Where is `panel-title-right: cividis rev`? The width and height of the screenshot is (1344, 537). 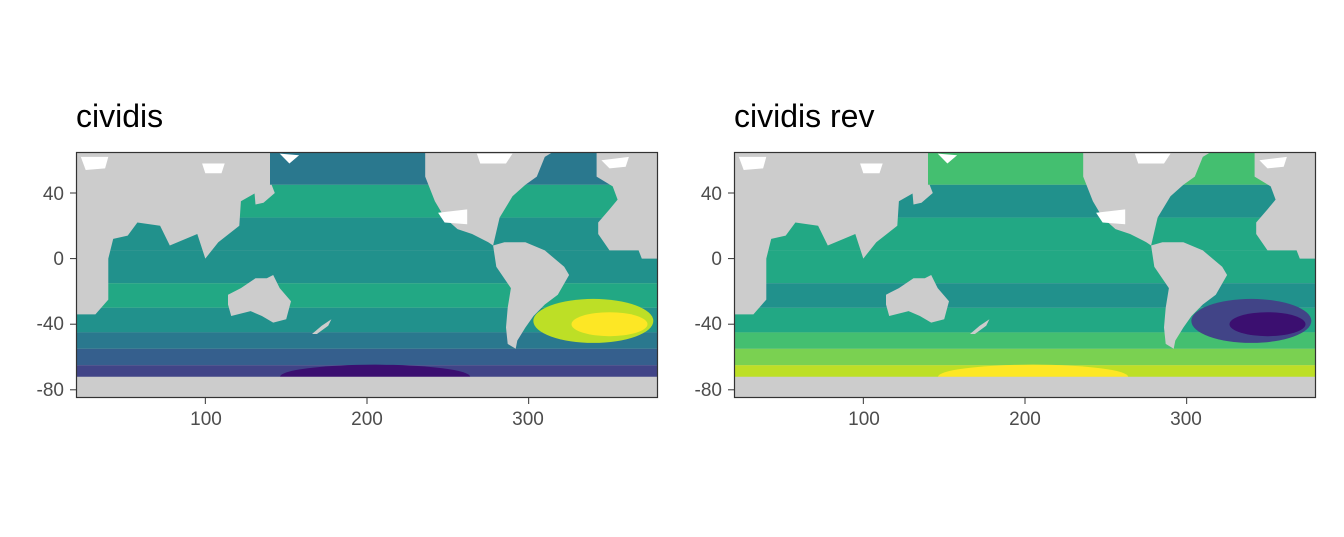
panel-title-right: cividis rev is located at coordinates (804, 116).